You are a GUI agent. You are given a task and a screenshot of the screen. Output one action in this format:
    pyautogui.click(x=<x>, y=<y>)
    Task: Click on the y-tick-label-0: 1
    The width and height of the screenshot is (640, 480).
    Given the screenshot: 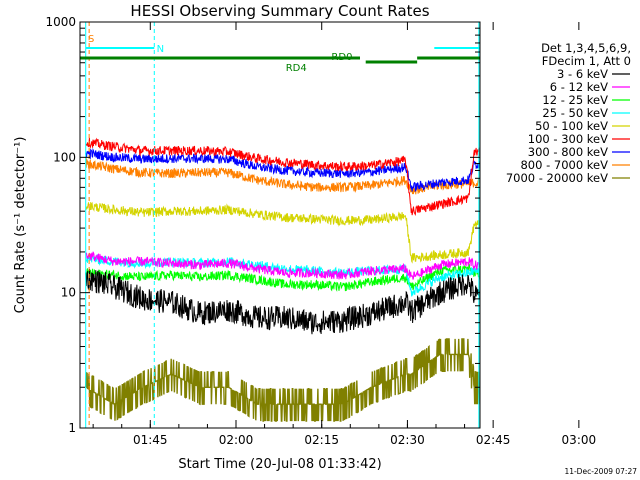 What is the action you would take?
    pyautogui.click(x=72, y=428)
    